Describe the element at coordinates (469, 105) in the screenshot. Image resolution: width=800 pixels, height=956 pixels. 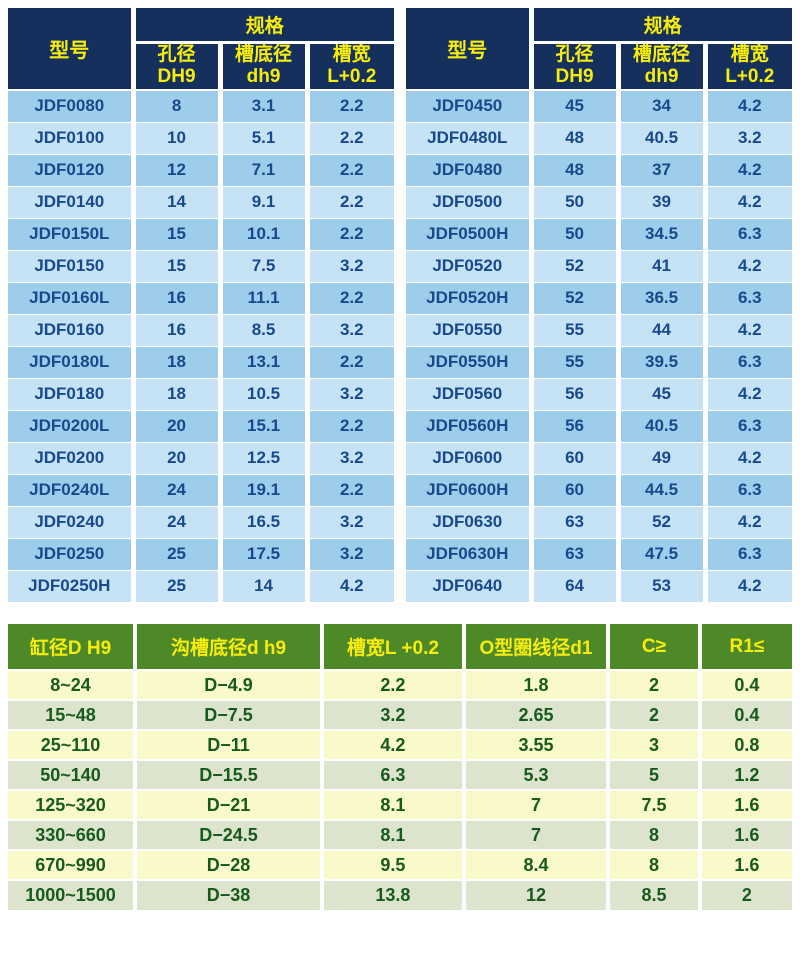
I see `table-cell: JDF0450` at that location.